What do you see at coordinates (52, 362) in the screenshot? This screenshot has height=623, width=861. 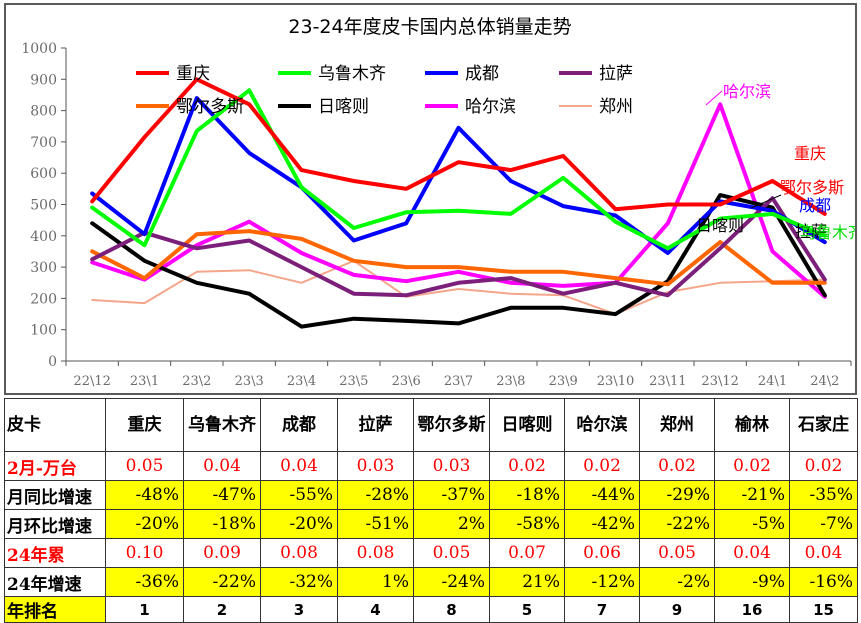 I see `y-tick-label: 0` at bounding box center [52, 362].